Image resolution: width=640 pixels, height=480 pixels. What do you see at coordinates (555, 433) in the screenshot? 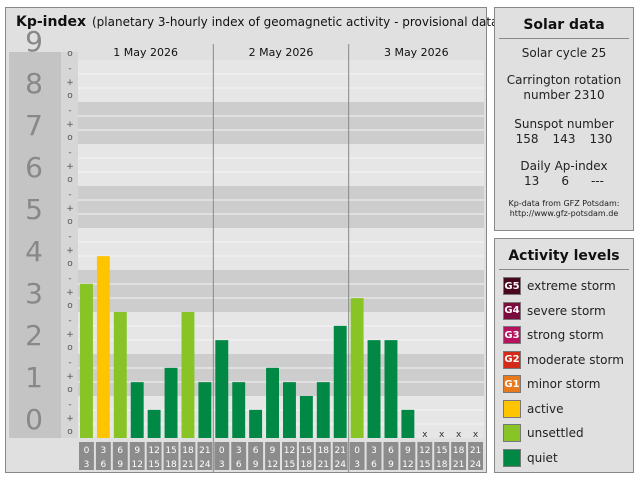
I see `legend-label: unsettled` at bounding box center [555, 433].